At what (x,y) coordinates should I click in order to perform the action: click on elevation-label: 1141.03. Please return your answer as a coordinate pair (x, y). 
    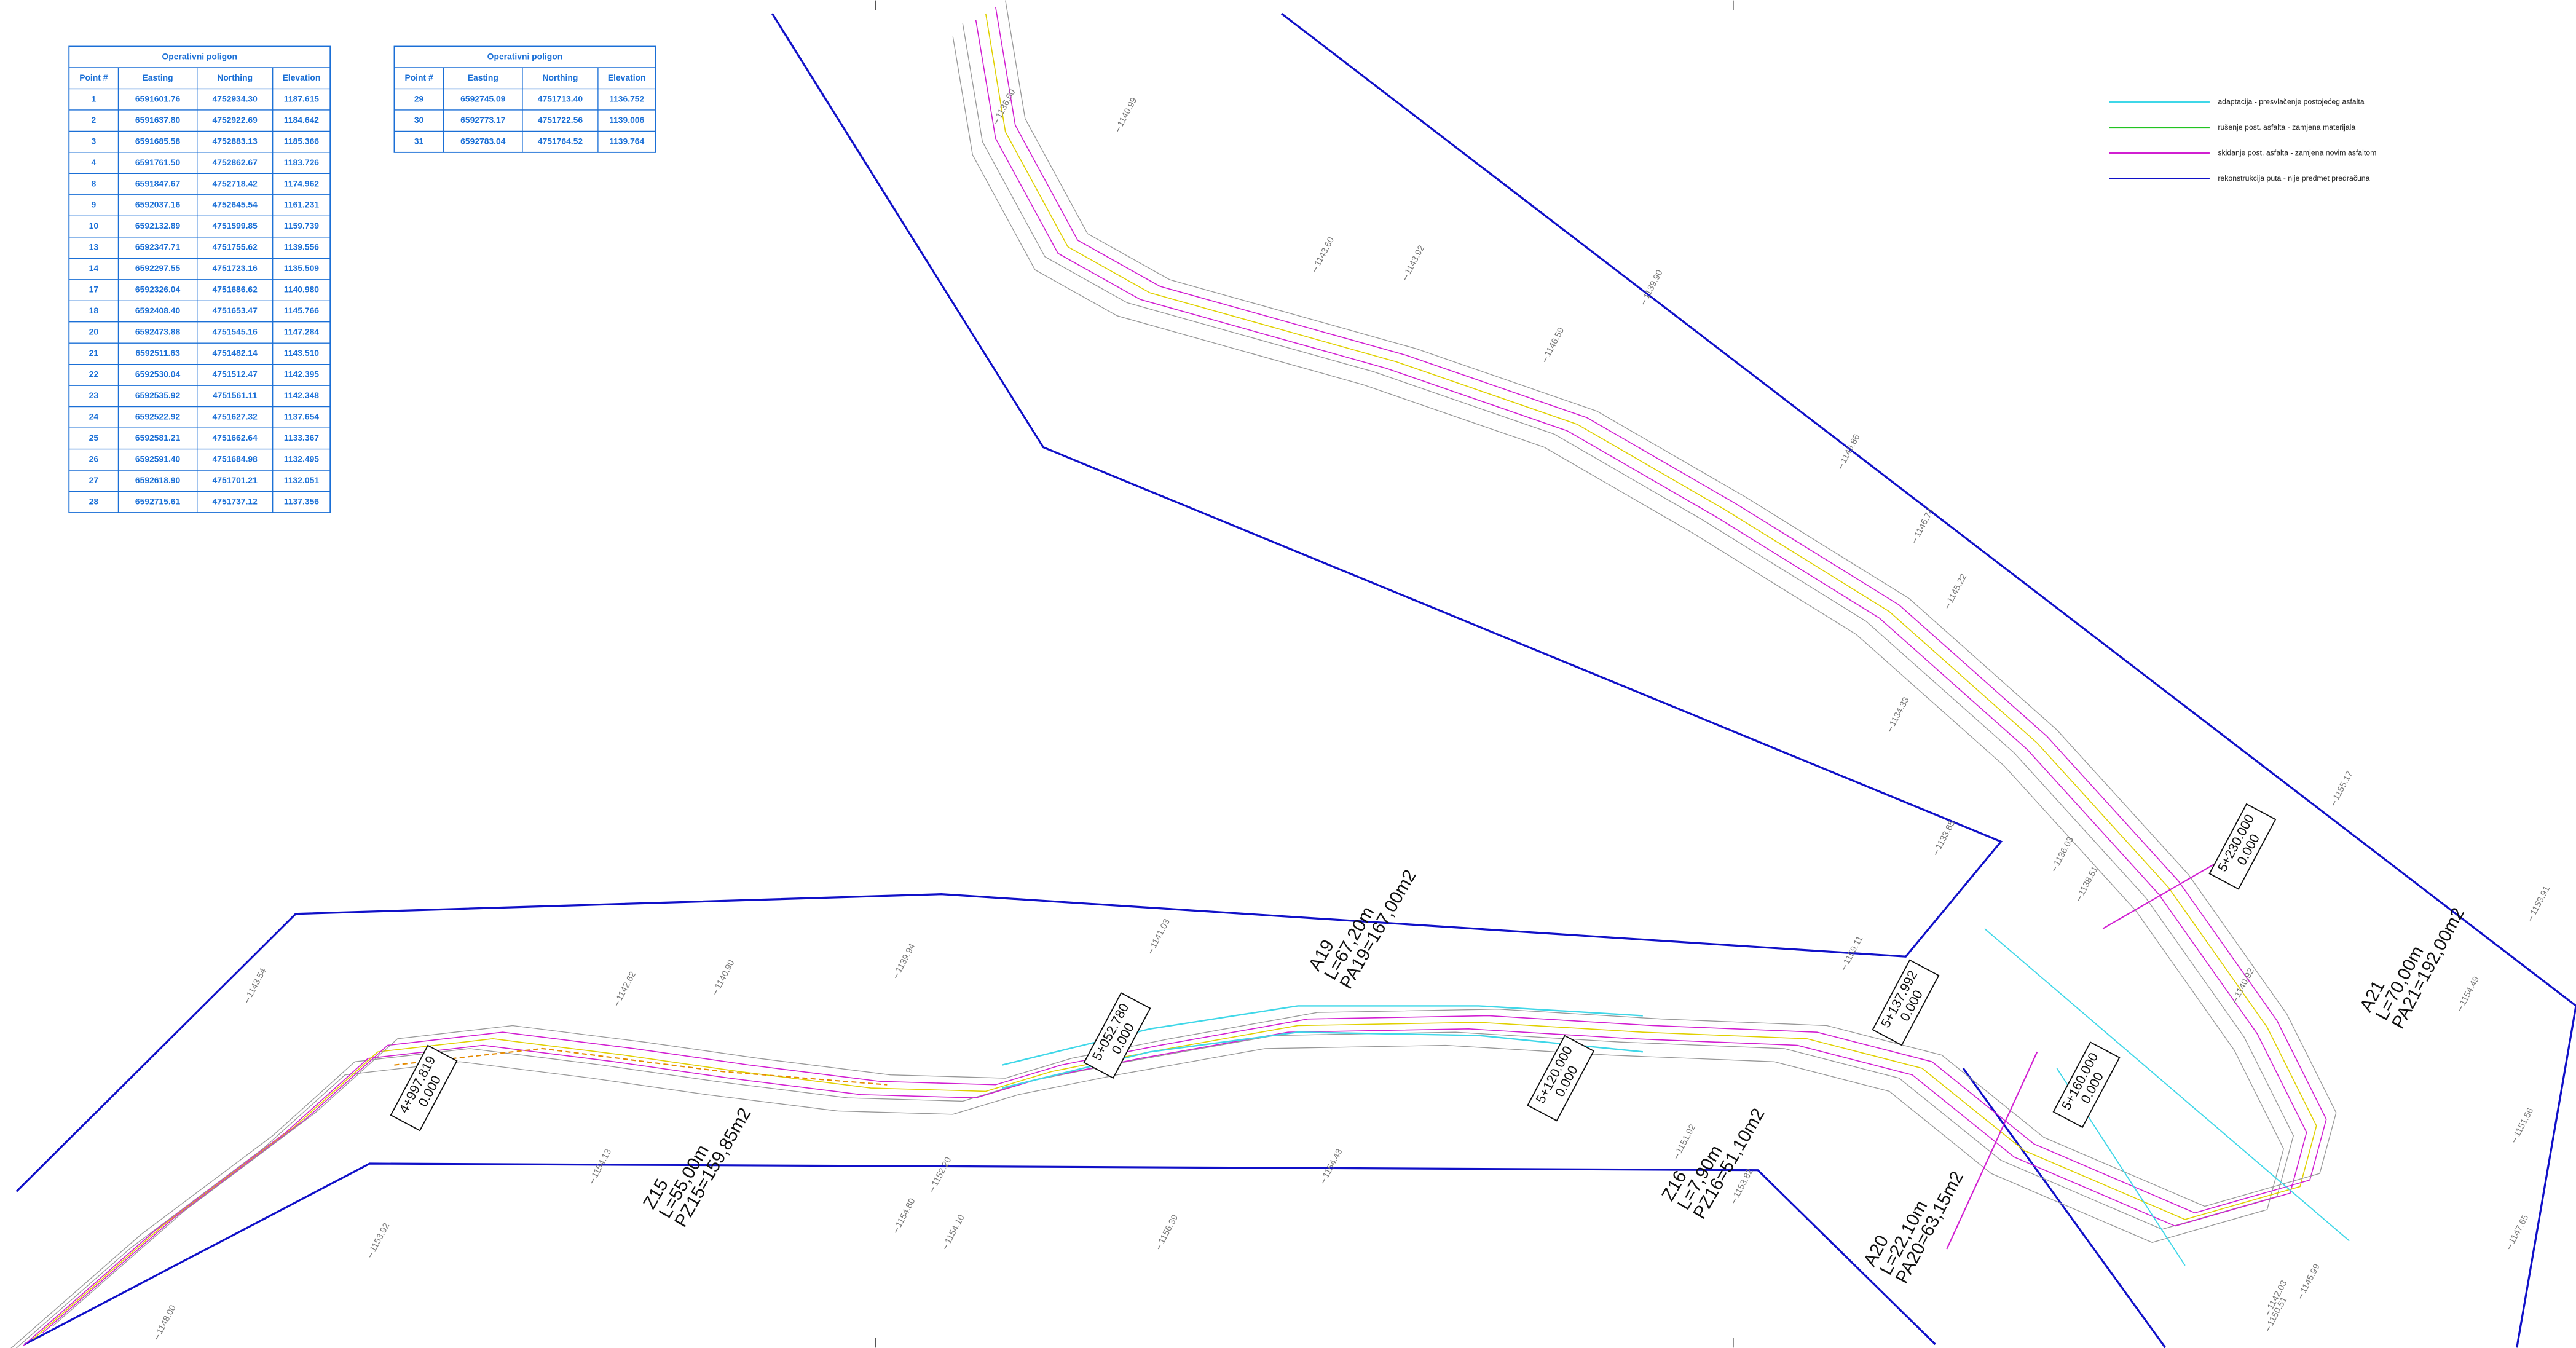
    Looking at the image, I should click on (1161, 934).